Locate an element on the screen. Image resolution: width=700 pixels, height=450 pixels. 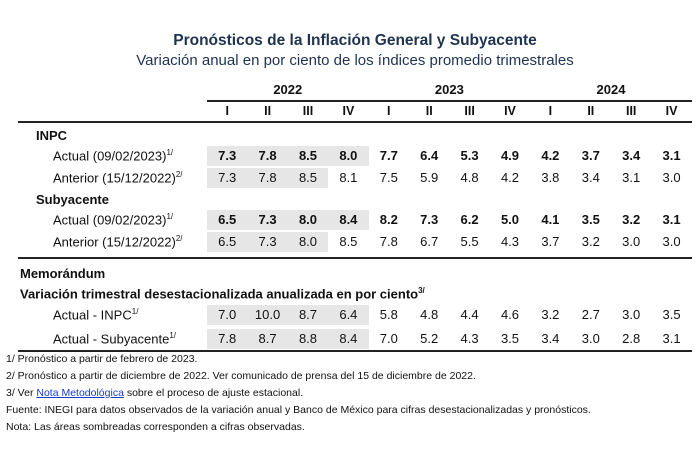
year-header: 2023 is located at coordinates (449, 89).